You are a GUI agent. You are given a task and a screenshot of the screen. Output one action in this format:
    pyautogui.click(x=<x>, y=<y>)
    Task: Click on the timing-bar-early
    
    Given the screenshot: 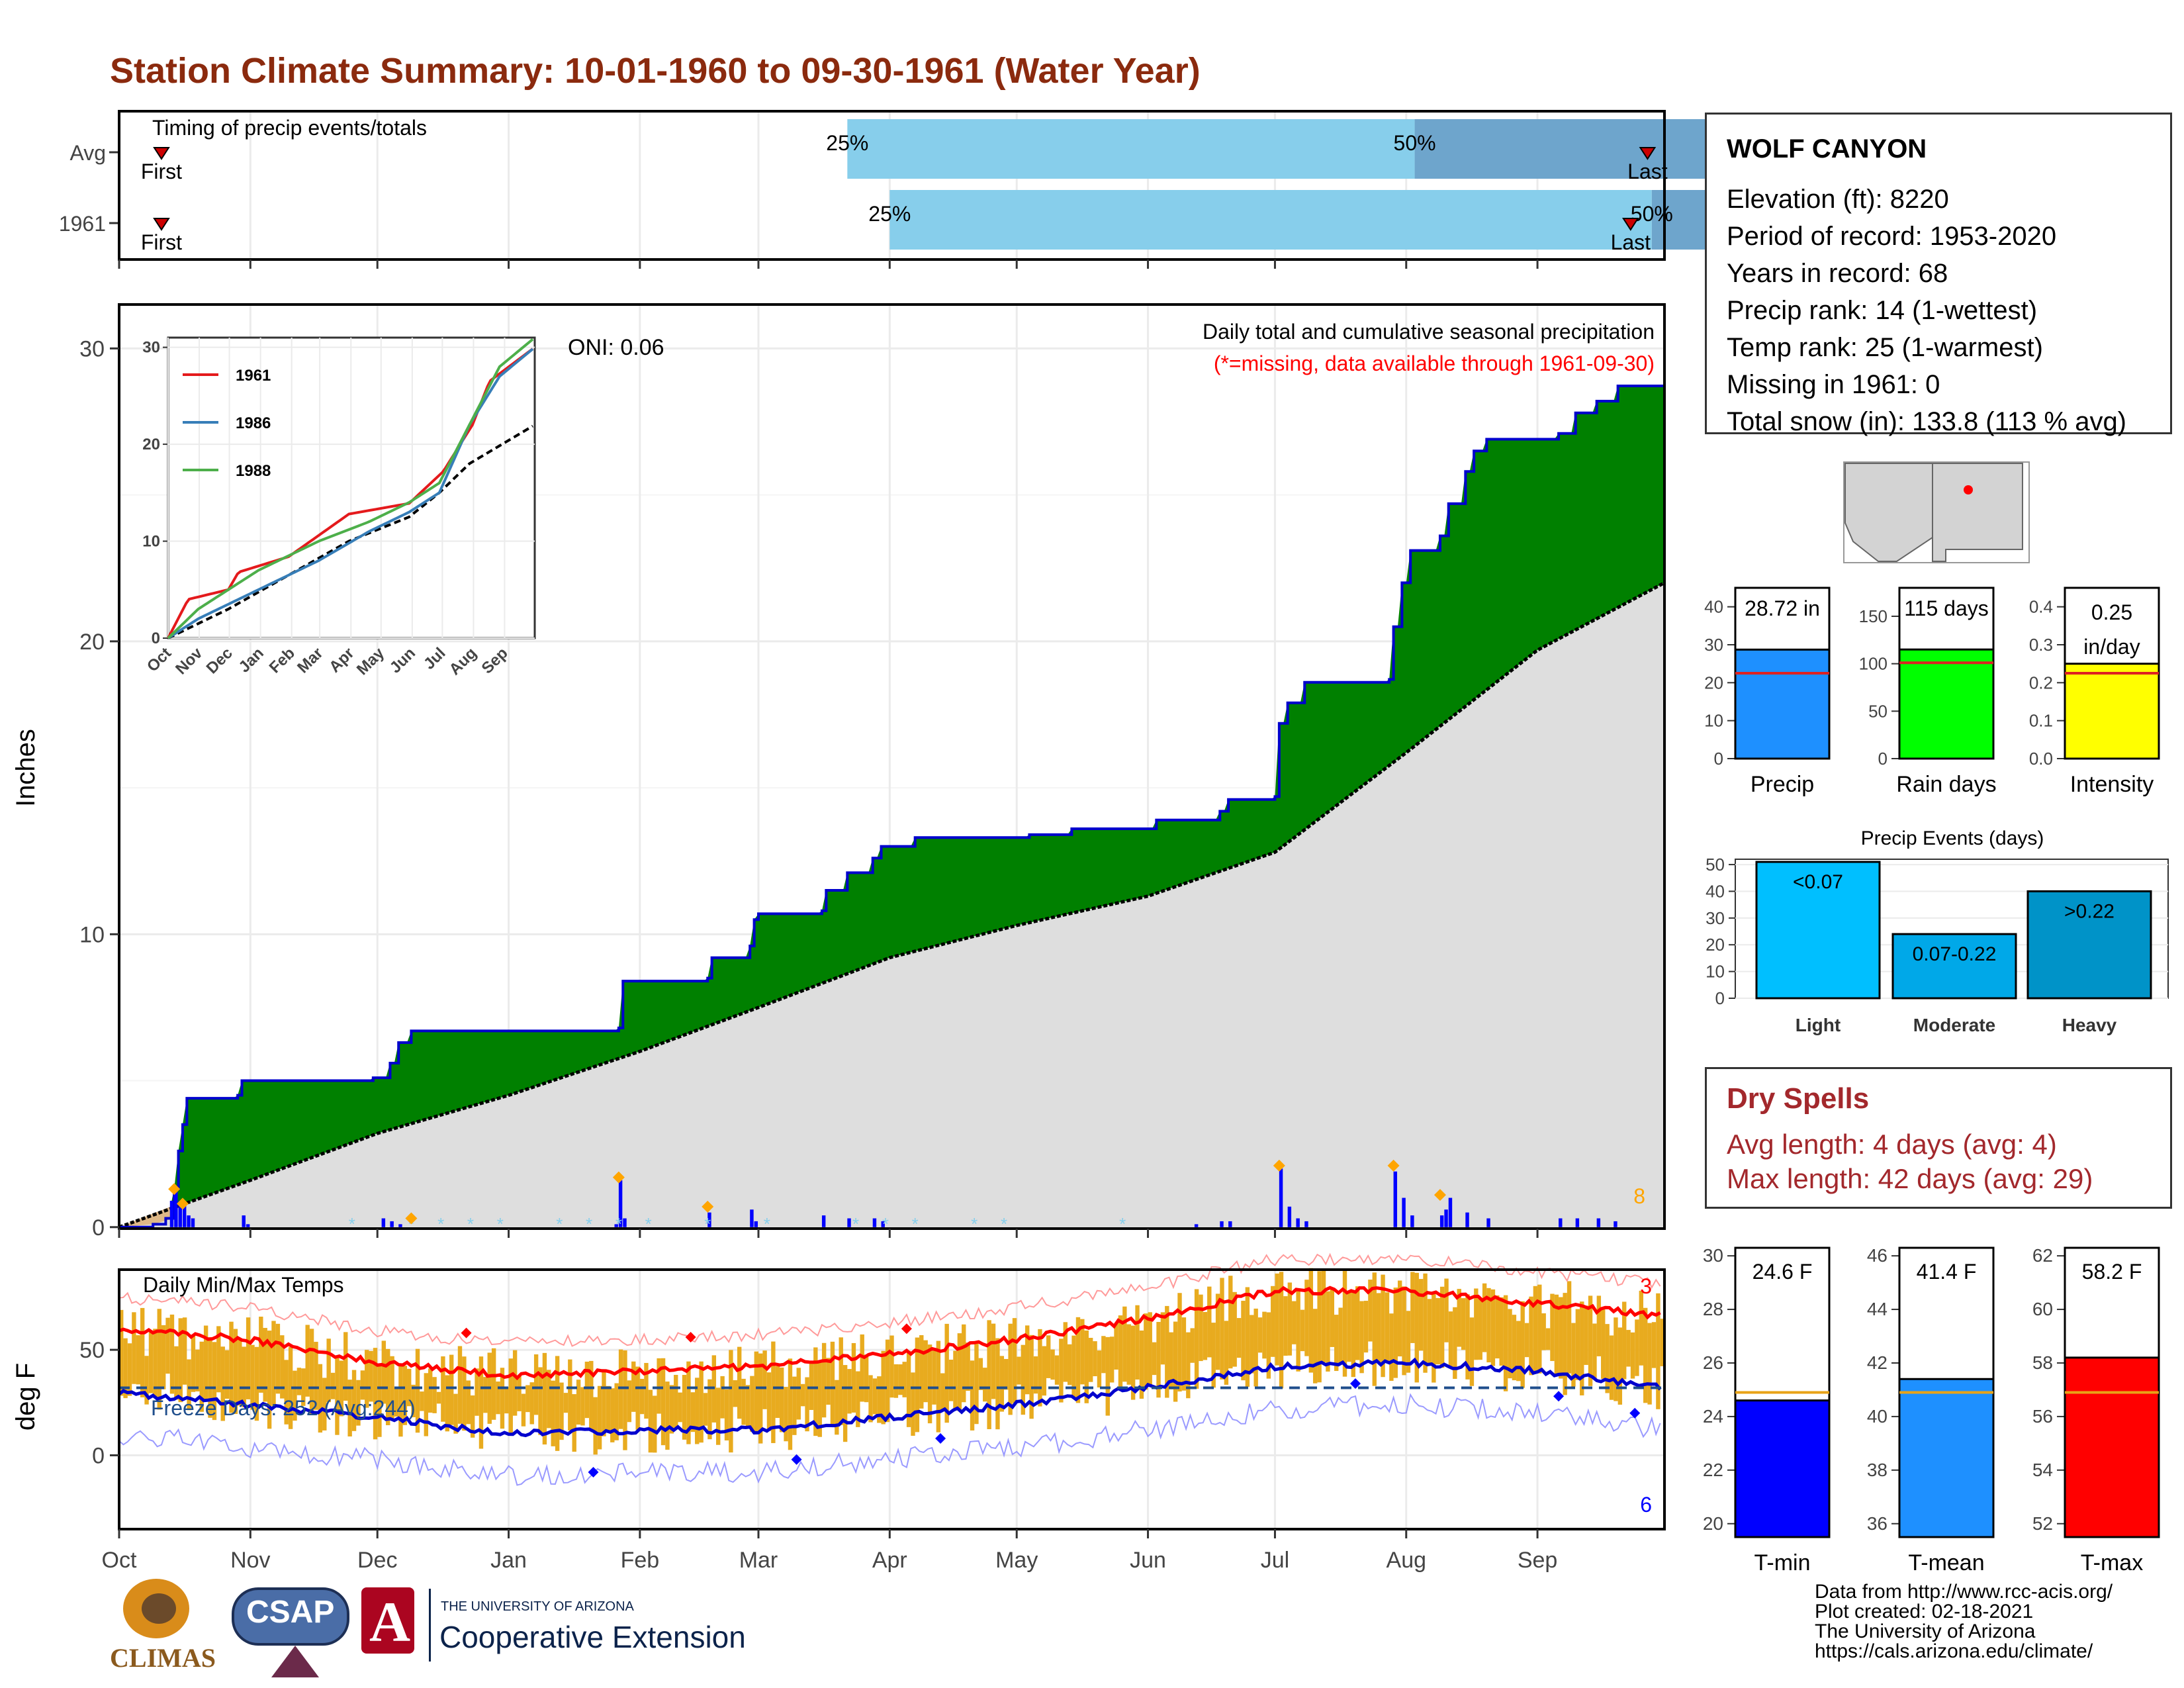 What is the action you would take?
    pyautogui.click(x=1131, y=149)
    